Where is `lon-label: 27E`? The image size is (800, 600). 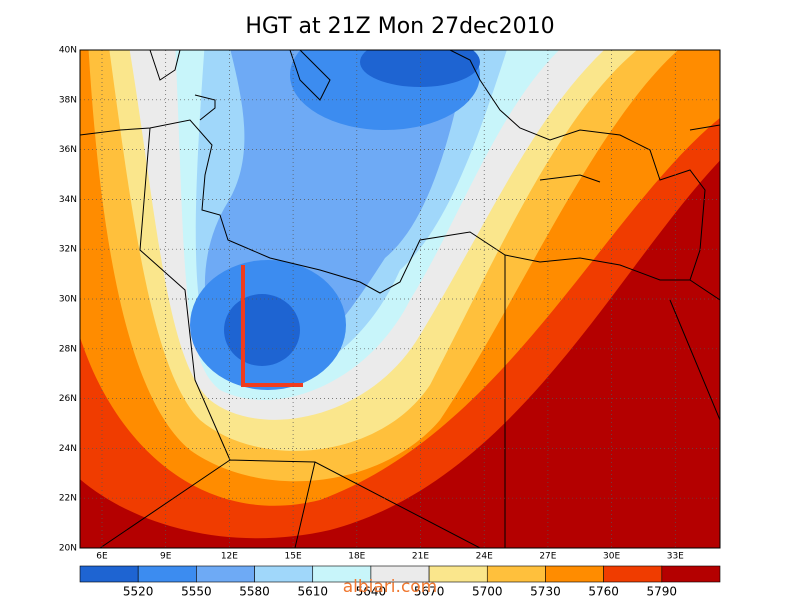
lon-label: 27E is located at coordinates (547, 557).